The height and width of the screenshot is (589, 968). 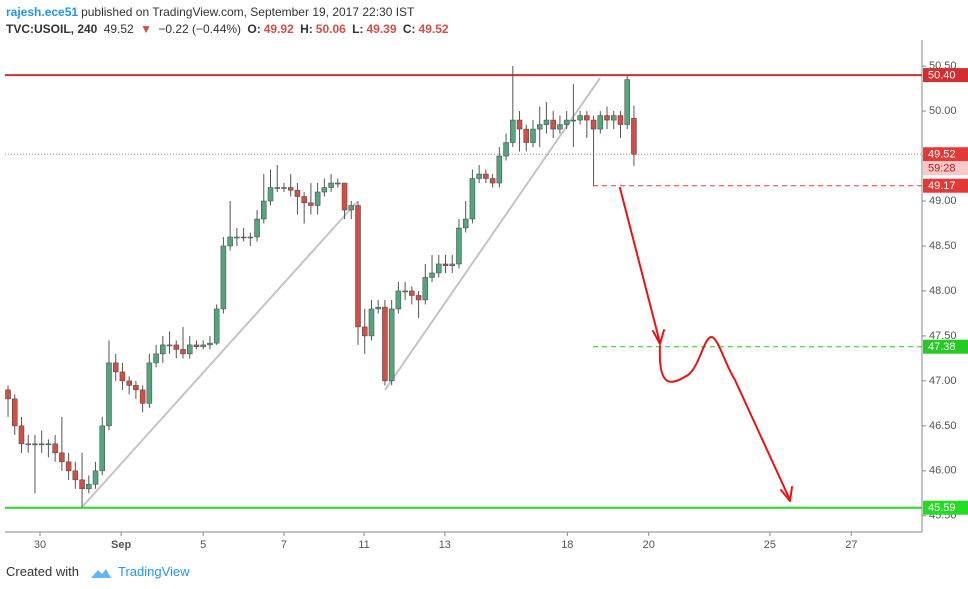 What do you see at coordinates (358, 29) in the screenshot?
I see `low-label: L:` at bounding box center [358, 29].